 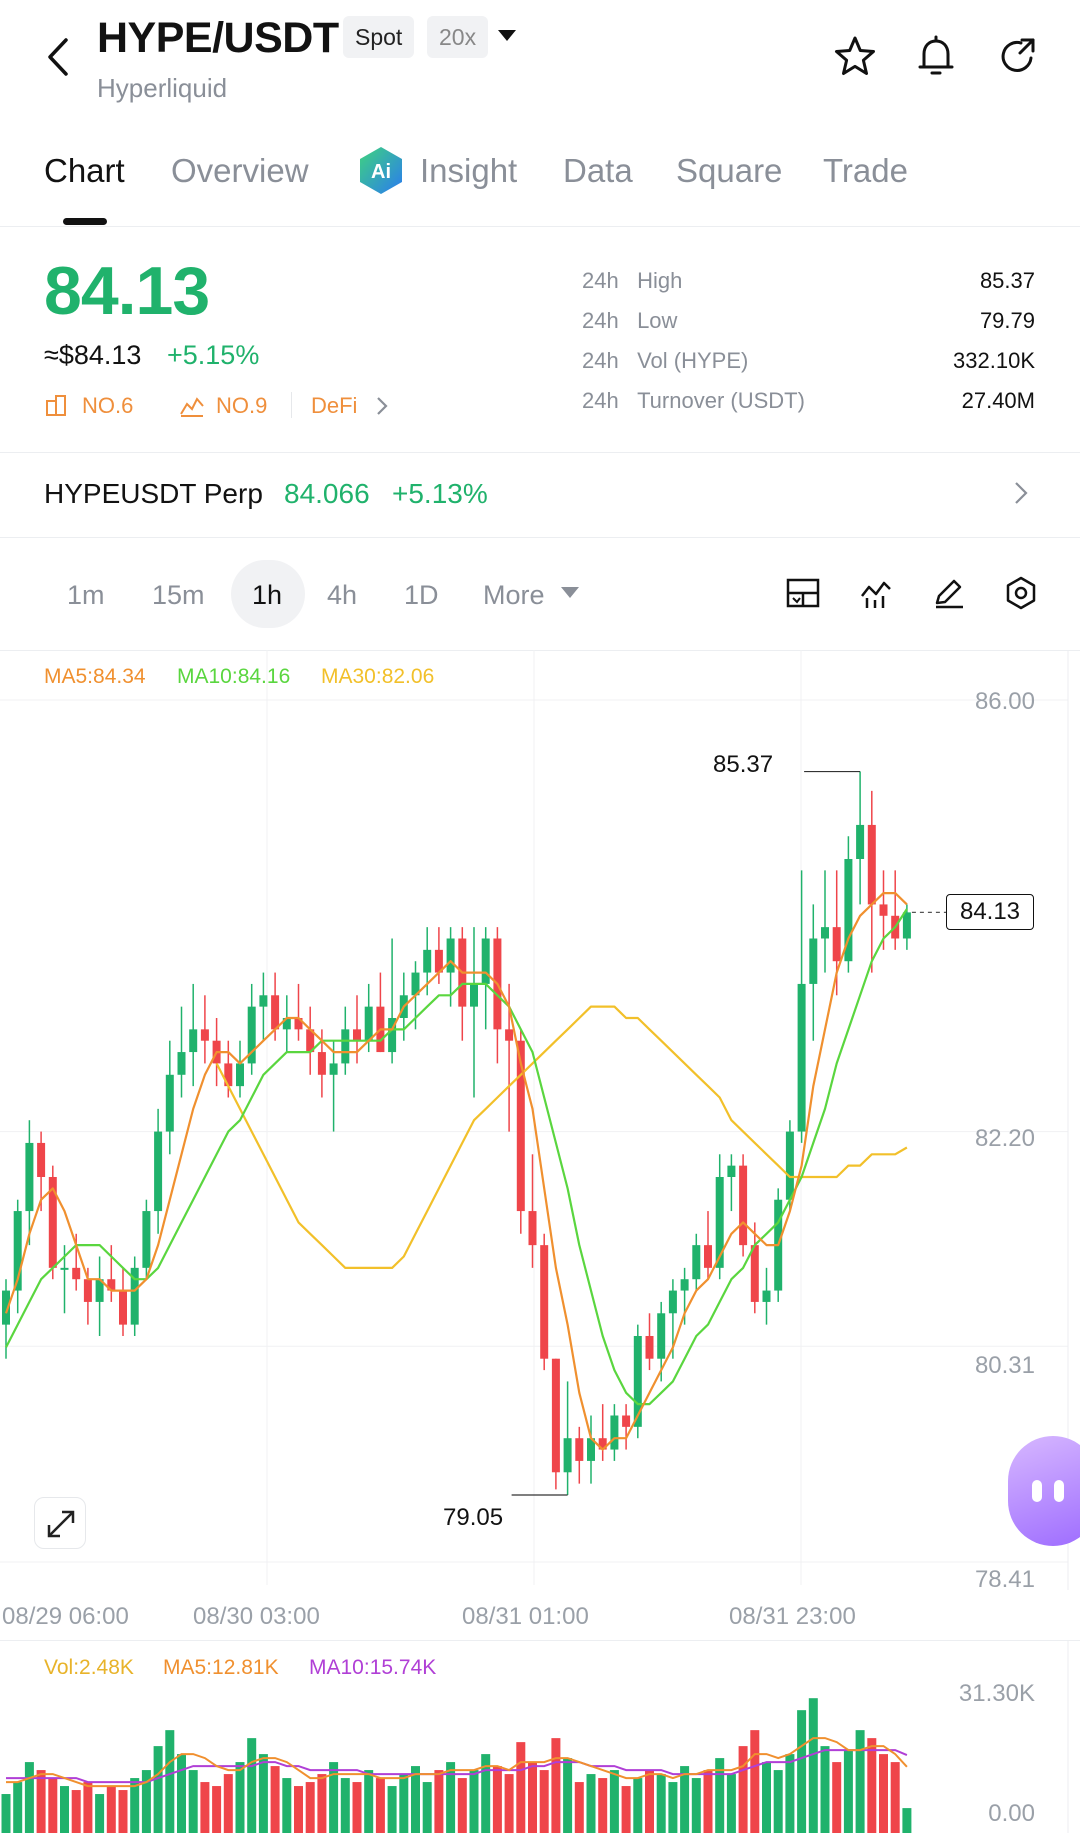 What do you see at coordinates (178, 595) in the screenshot?
I see `timeframe-15m: 15m` at bounding box center [178, 595].